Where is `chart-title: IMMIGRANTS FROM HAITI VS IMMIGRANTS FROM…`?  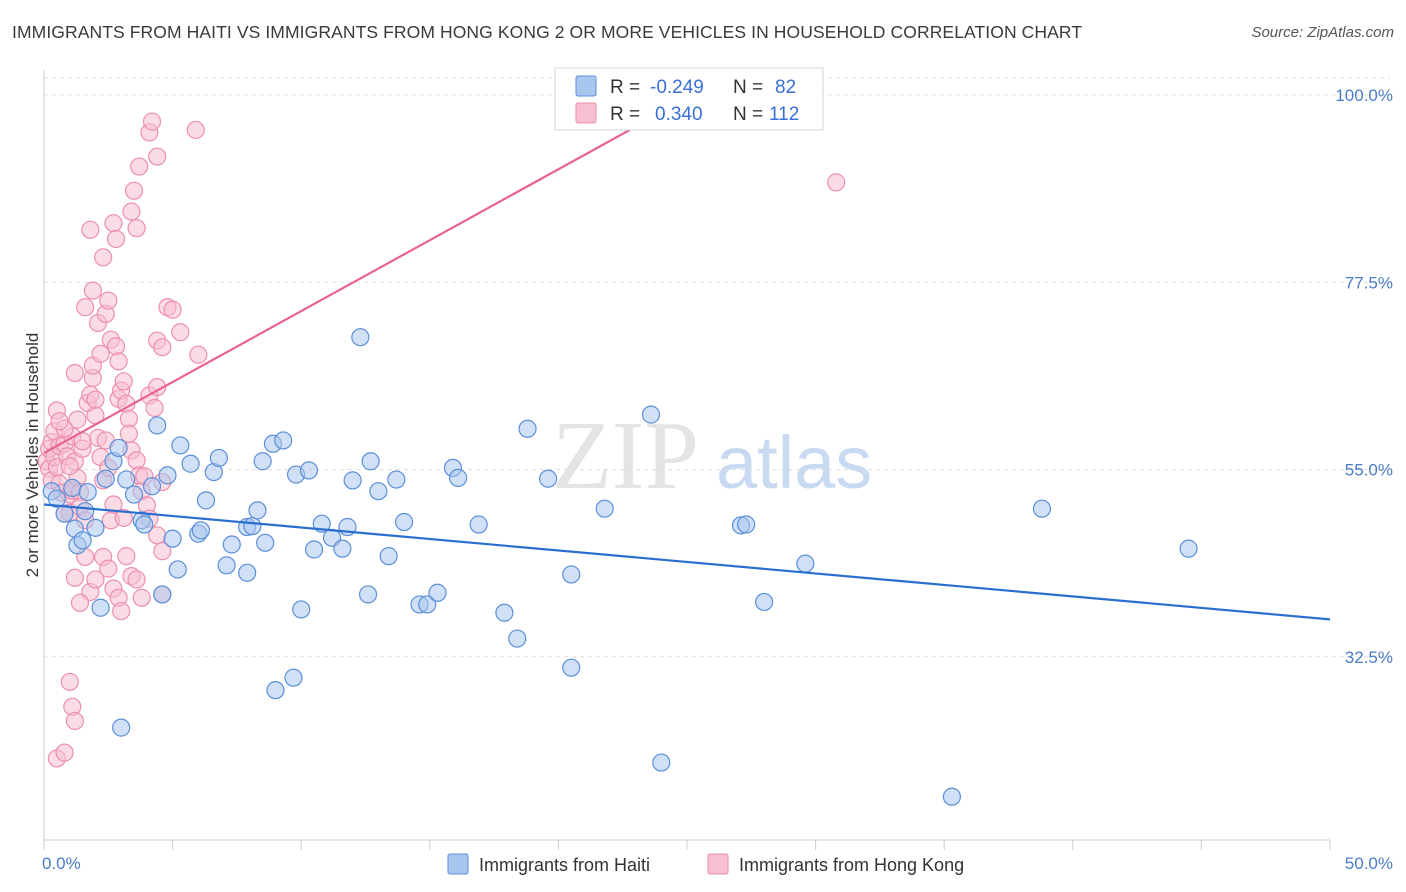 chart-title: IMMIGRANTS FROM HAITI VS IMMIGRANTS FROM… is located at coordinates (547, 32).